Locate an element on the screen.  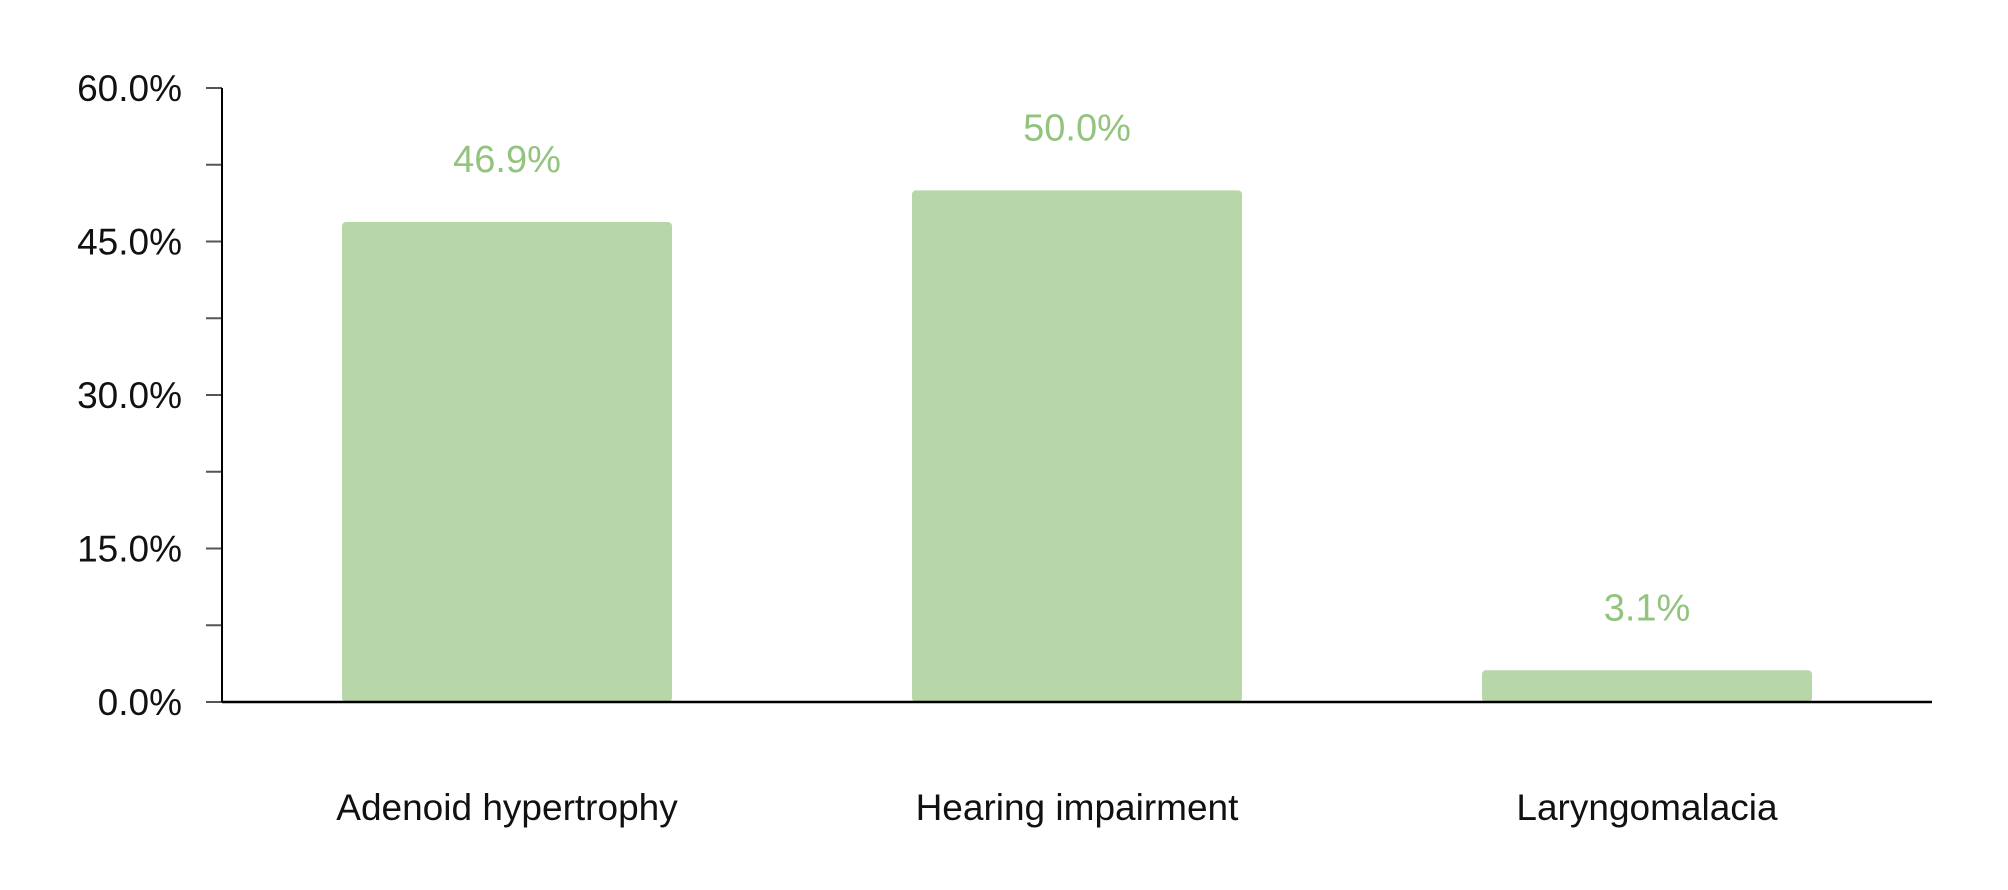
y-tick-label: 30.0% is located at coordinates (129, 395).